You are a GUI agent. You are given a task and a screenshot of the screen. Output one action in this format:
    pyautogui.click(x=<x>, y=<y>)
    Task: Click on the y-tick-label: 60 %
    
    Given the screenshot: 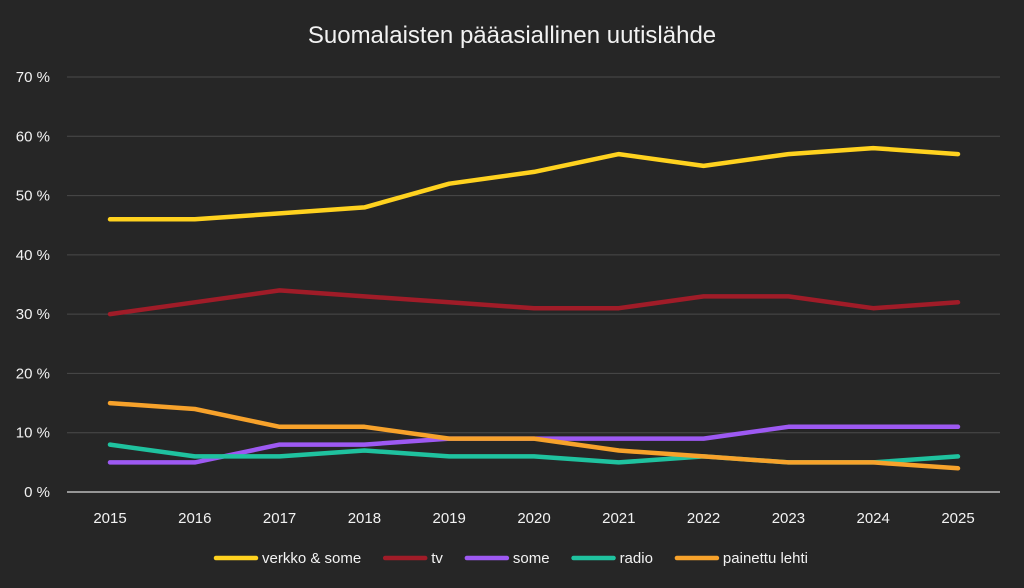 What is the action you would take?
    pyautogui.click(x=33, y=136)
    